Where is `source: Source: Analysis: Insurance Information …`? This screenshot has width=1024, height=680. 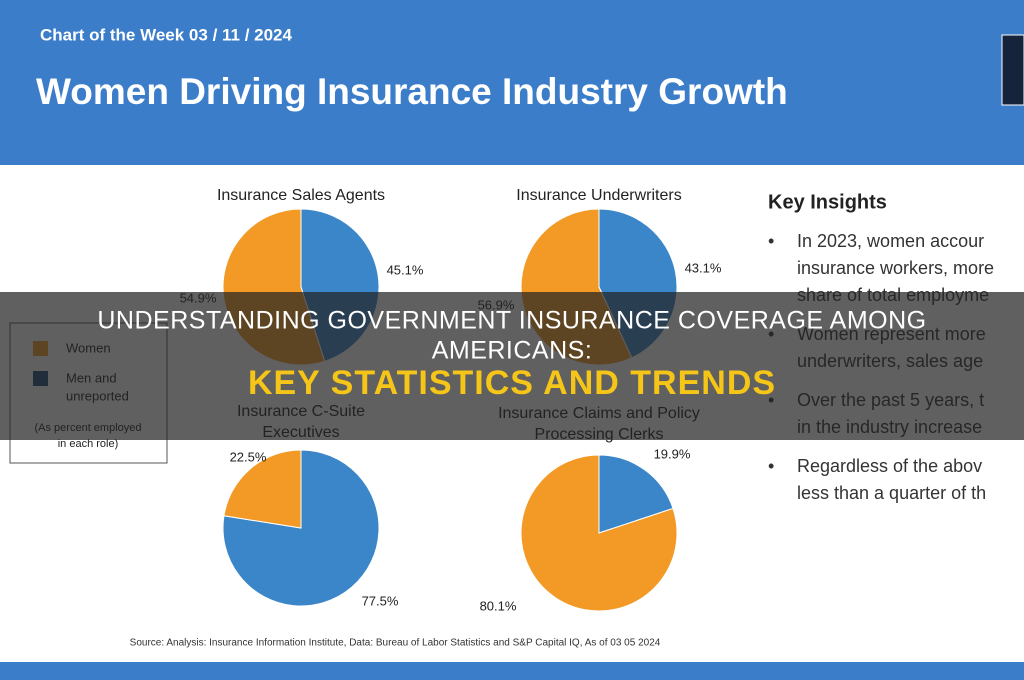 source: Source: Analysis: Insurance Information … is located at coordinates (395, 643).